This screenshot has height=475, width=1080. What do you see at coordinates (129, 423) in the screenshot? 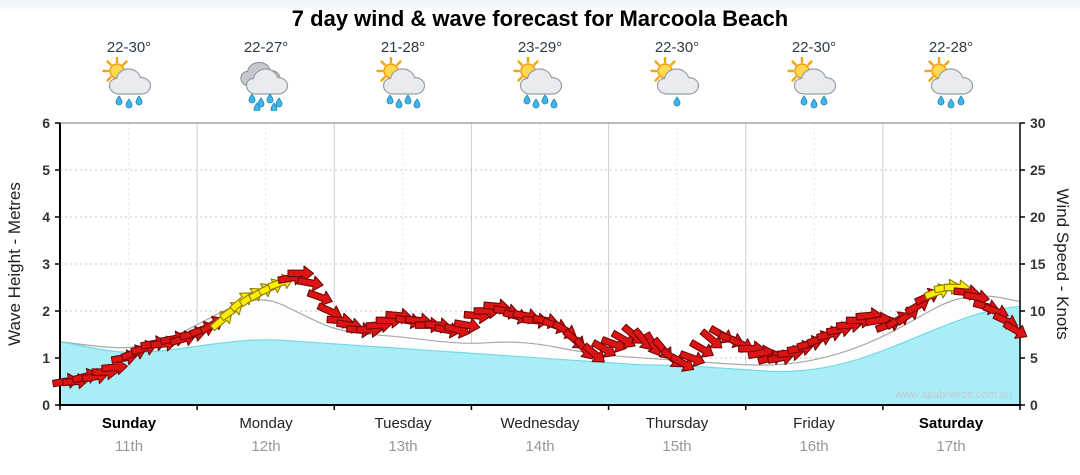
I see `day-name: Sunday` at bounding box center [129, 423].